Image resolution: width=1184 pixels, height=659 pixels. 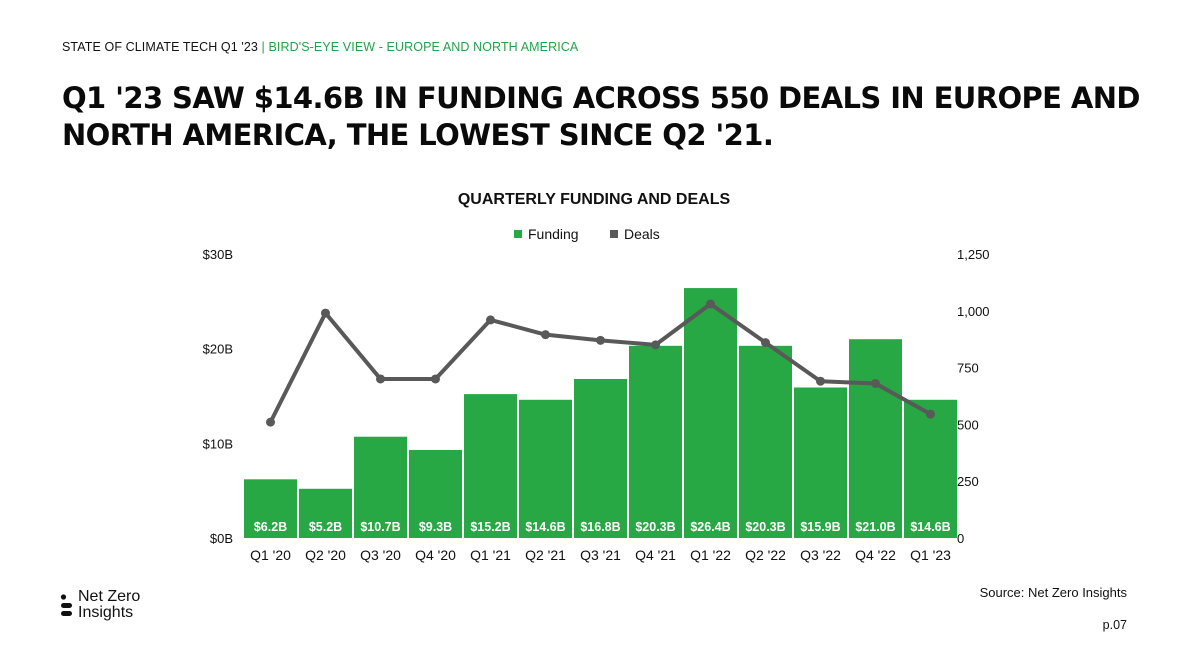 What do you see at coordinates (545, 555) in the screenshot?
I see `x-axis-tick-label: Q2 '21` at bounding box center [545, 555].